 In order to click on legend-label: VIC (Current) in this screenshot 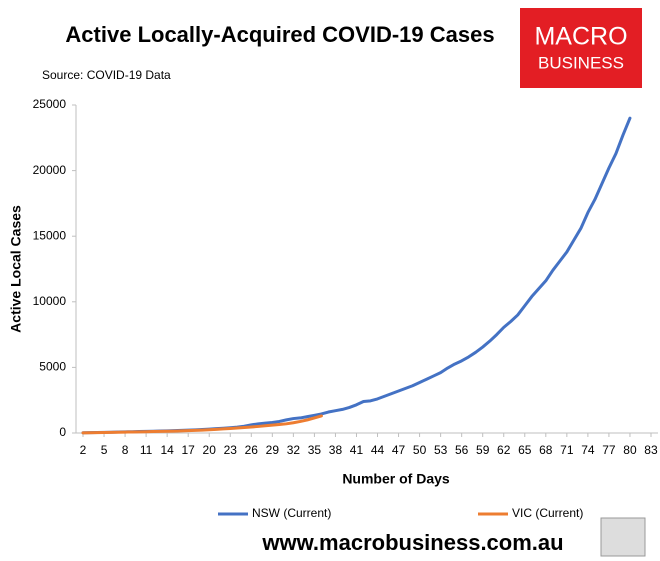, I will do `click(547, 513)`.